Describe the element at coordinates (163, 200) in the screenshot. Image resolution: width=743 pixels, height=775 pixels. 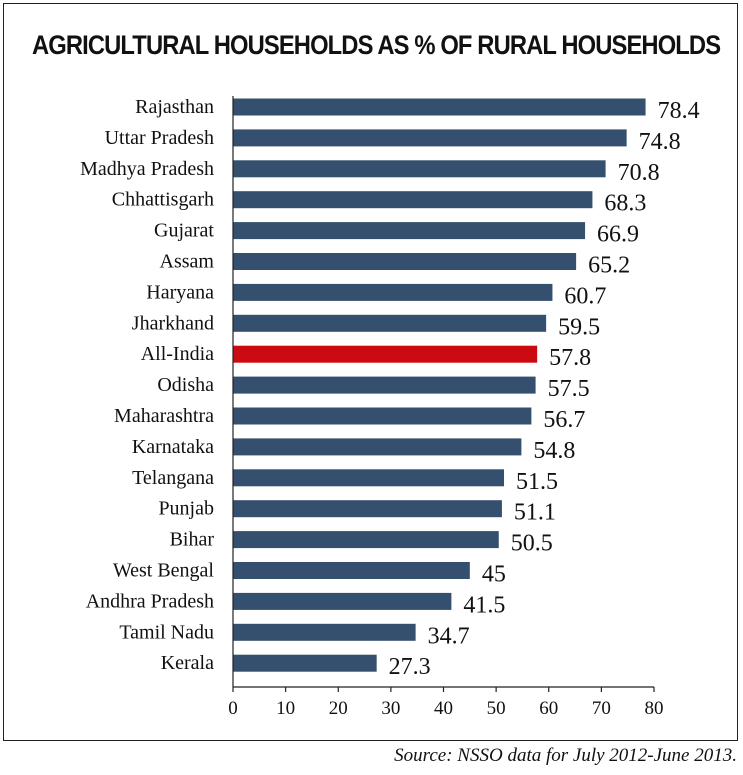
I see `category-label: Chhattisgarh` at that location.